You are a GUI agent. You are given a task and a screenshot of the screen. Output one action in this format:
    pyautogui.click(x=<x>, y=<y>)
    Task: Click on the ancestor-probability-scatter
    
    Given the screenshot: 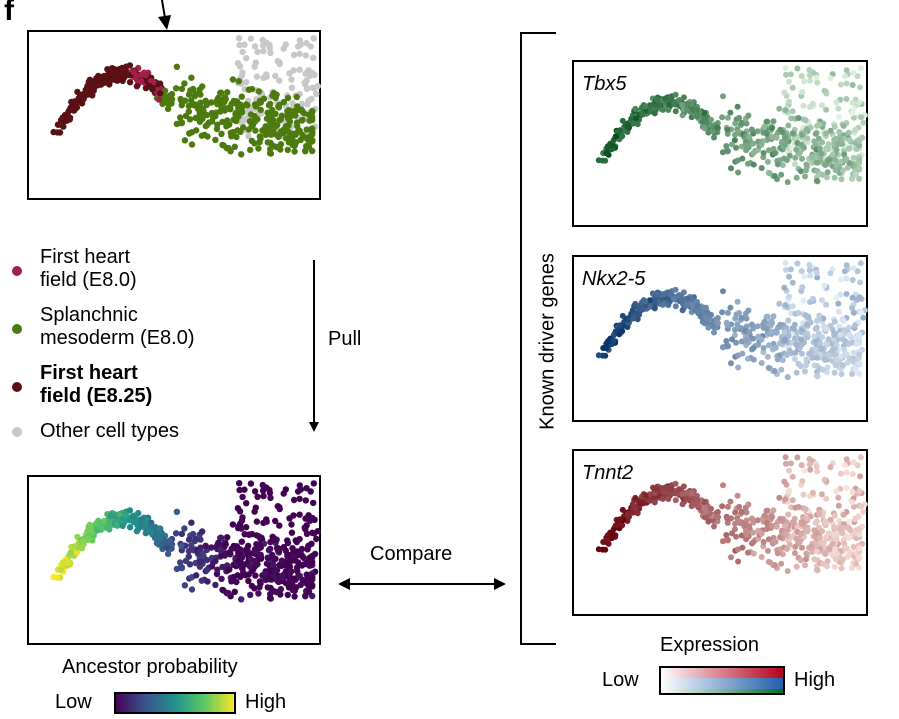 What is the action you would take?
    pyautogui.click(x=185, y=541)
    